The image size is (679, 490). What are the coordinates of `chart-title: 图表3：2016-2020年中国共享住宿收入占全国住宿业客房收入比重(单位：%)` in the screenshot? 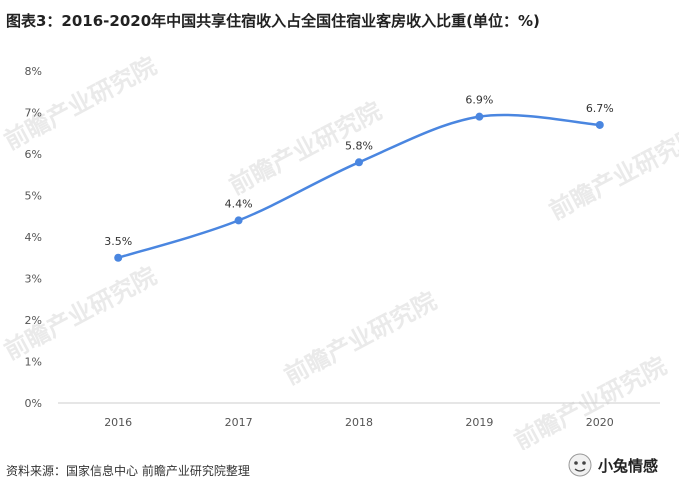 It's located at (273, 21).